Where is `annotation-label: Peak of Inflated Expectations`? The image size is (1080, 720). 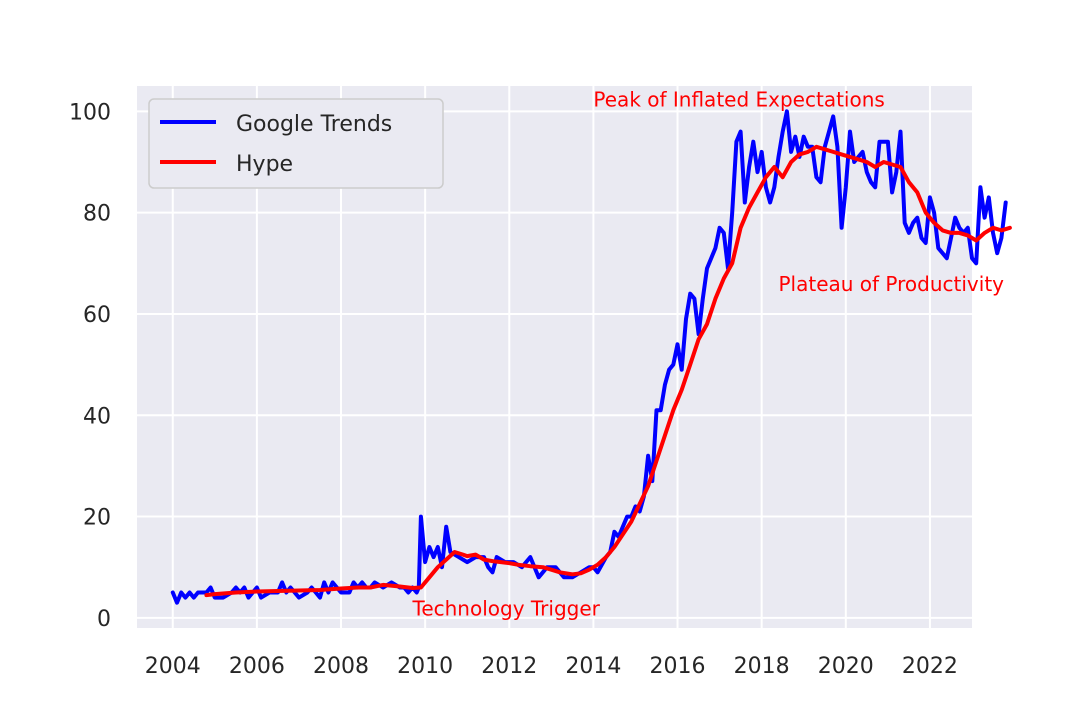 annotation-label: Peak of Inflated Expectations is located at coordinates (738, 99).